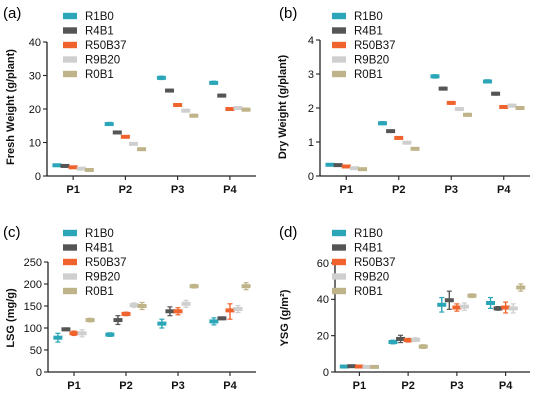  Describe the element at coordinates (35, 110) in the screenshot. I see `y-tick-label: 20` at that location.